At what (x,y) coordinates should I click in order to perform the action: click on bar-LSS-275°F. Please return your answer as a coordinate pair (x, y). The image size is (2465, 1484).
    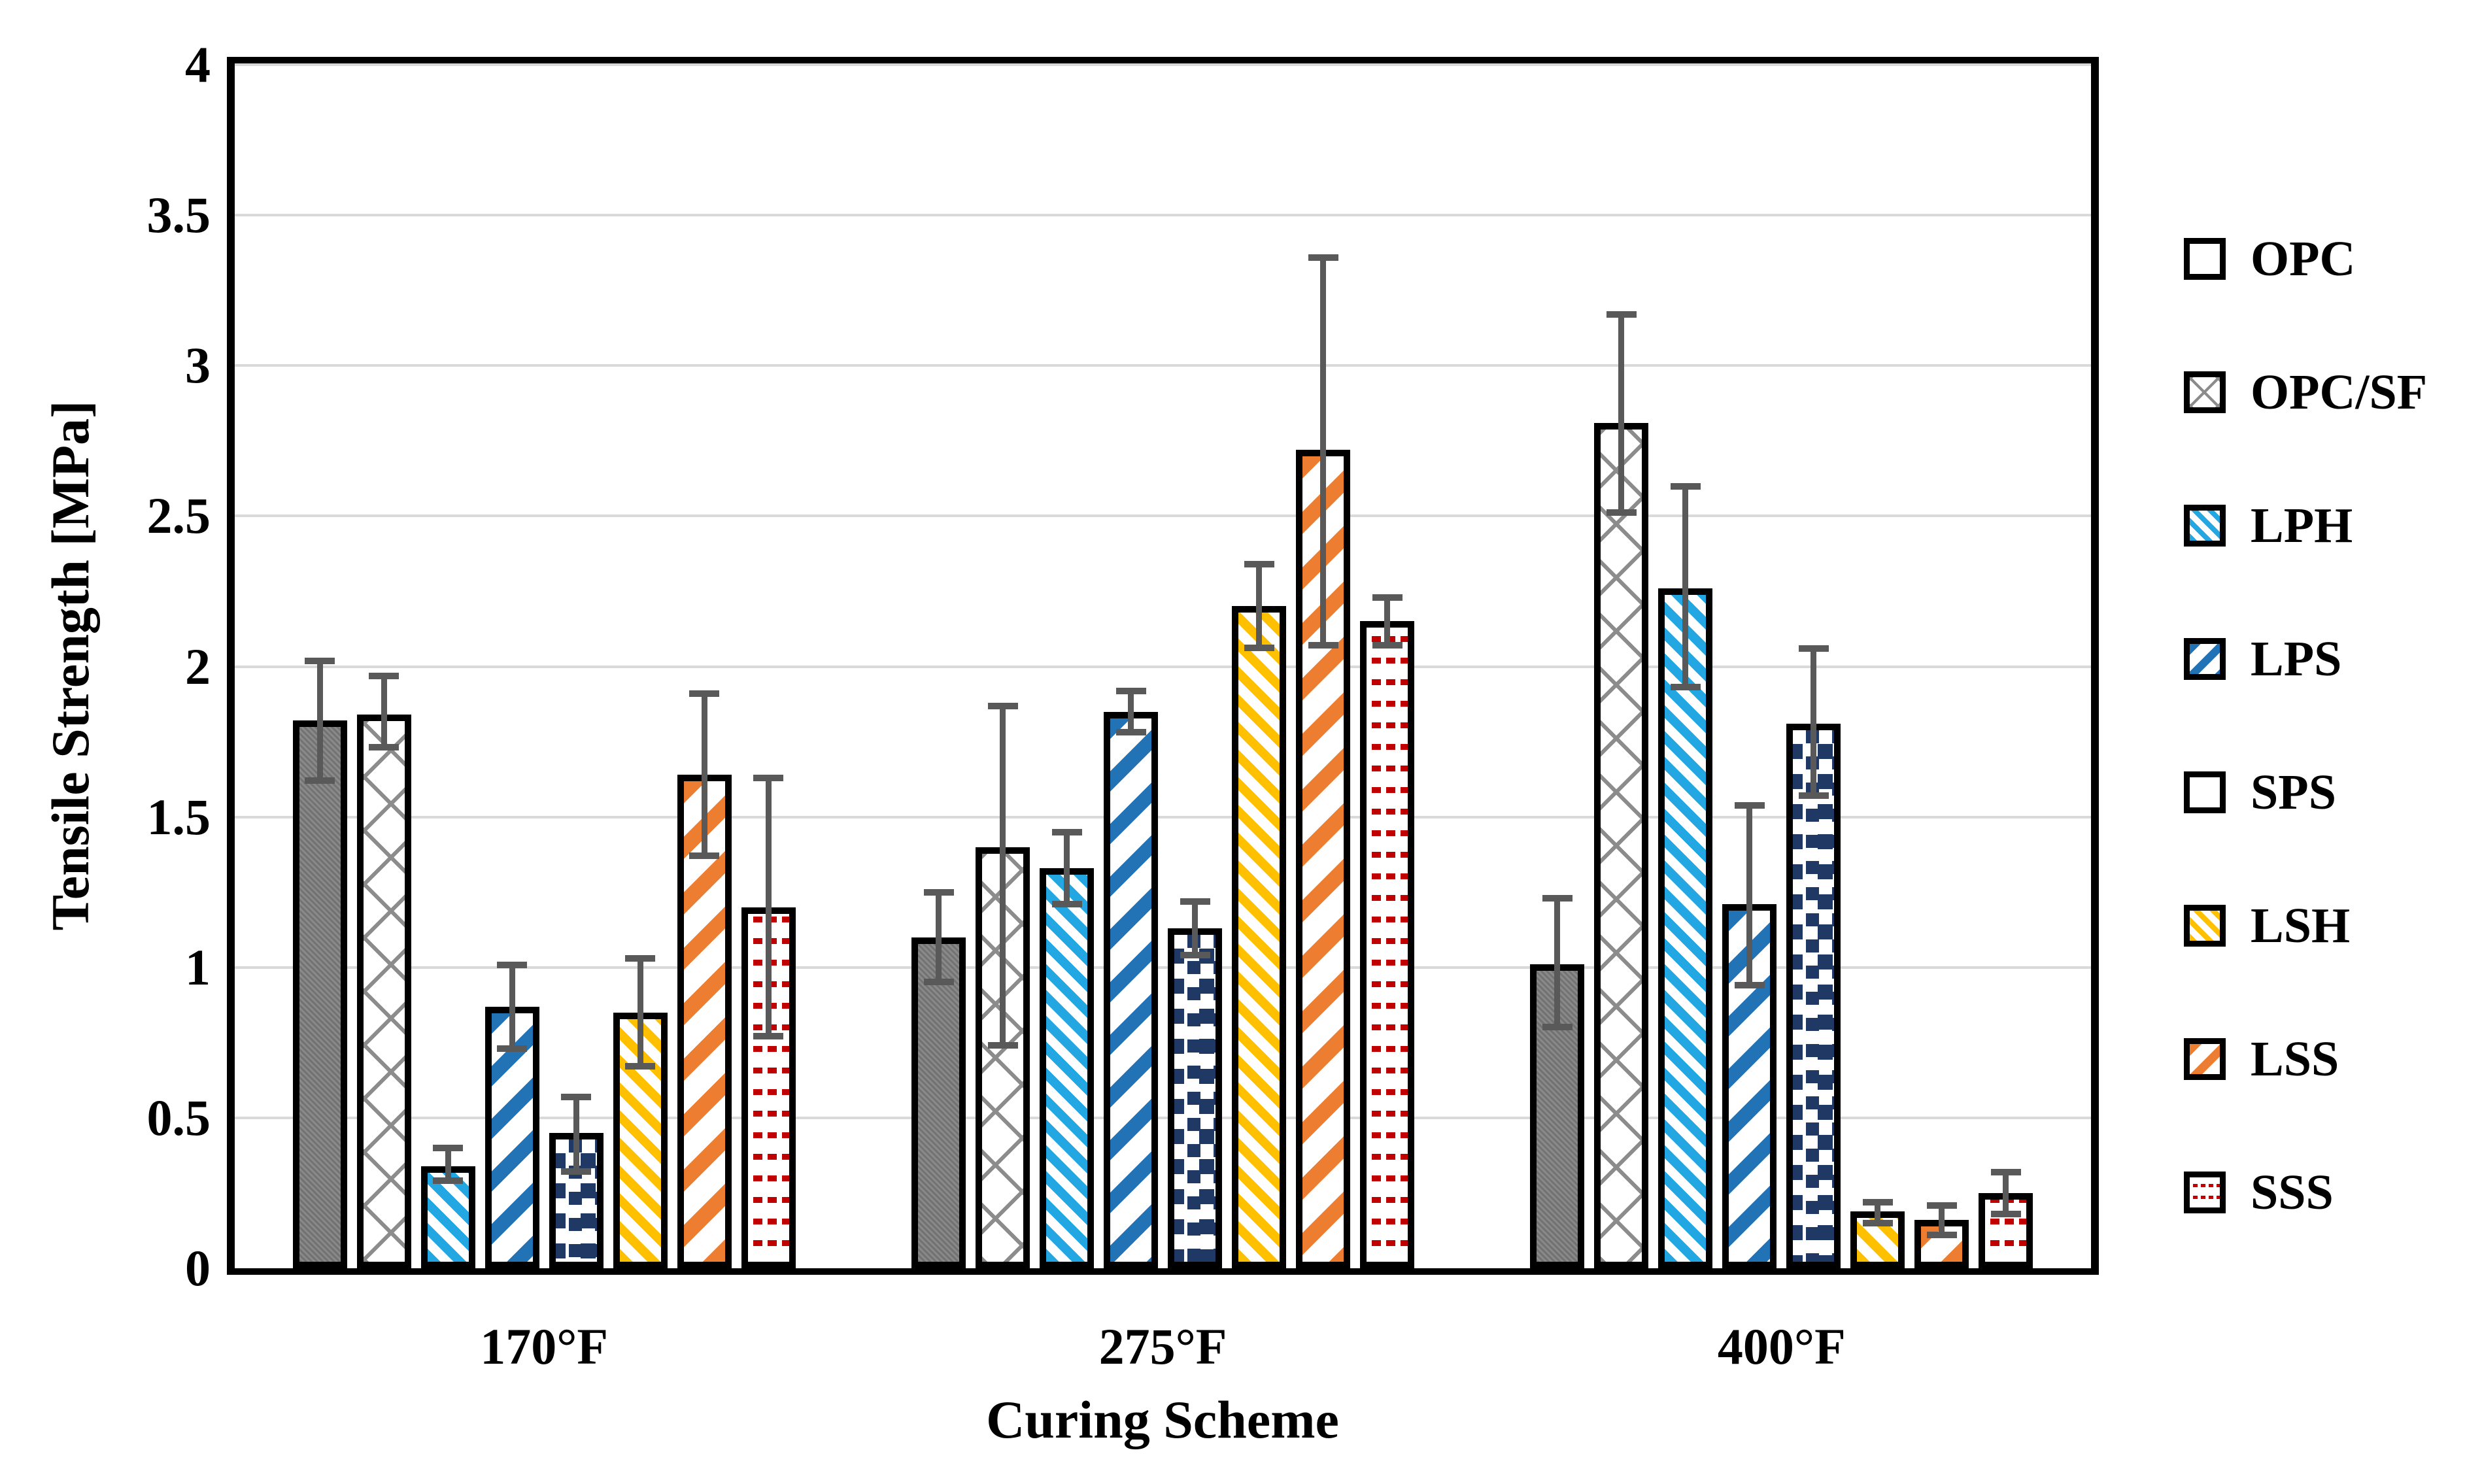
    Looking at the image, I should click on (1323, 859).